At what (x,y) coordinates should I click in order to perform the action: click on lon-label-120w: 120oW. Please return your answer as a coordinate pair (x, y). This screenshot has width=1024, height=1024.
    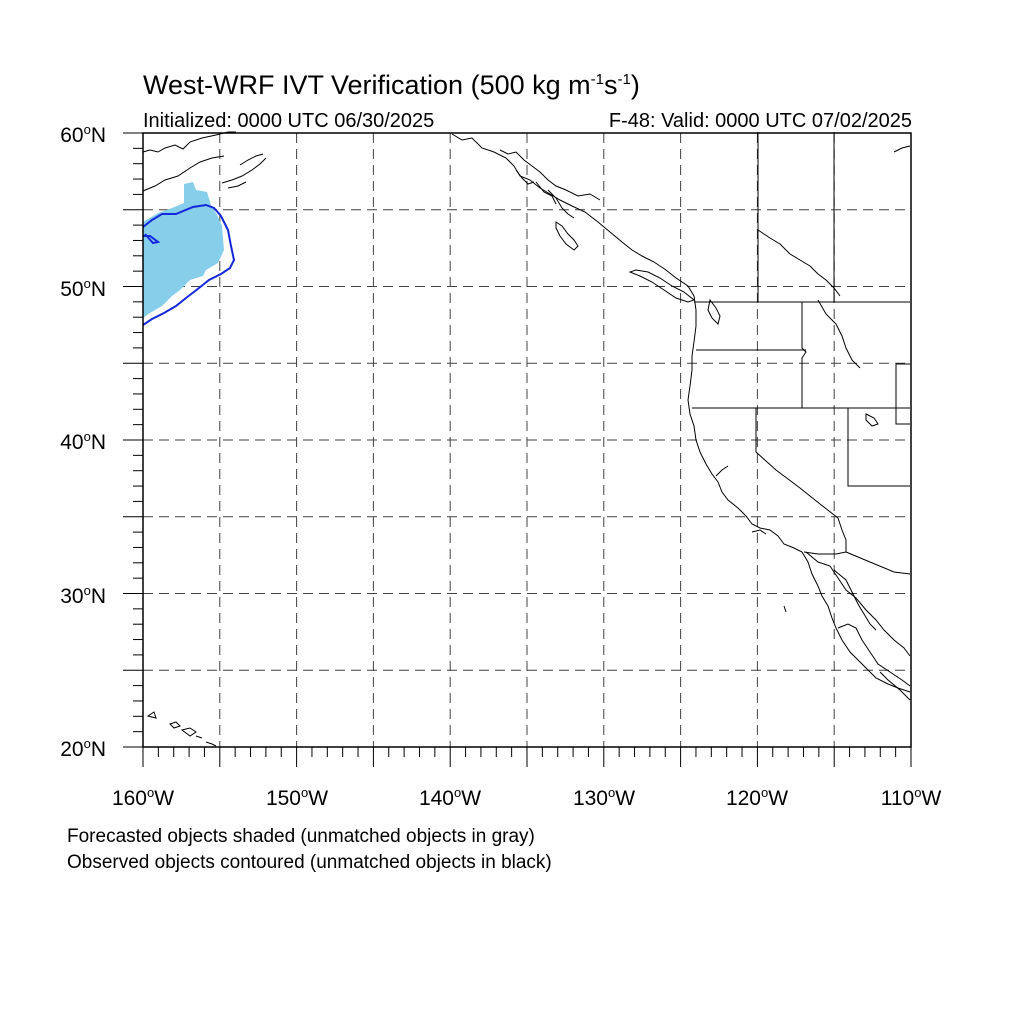
    Looking at the image, I should click on (757, 797).